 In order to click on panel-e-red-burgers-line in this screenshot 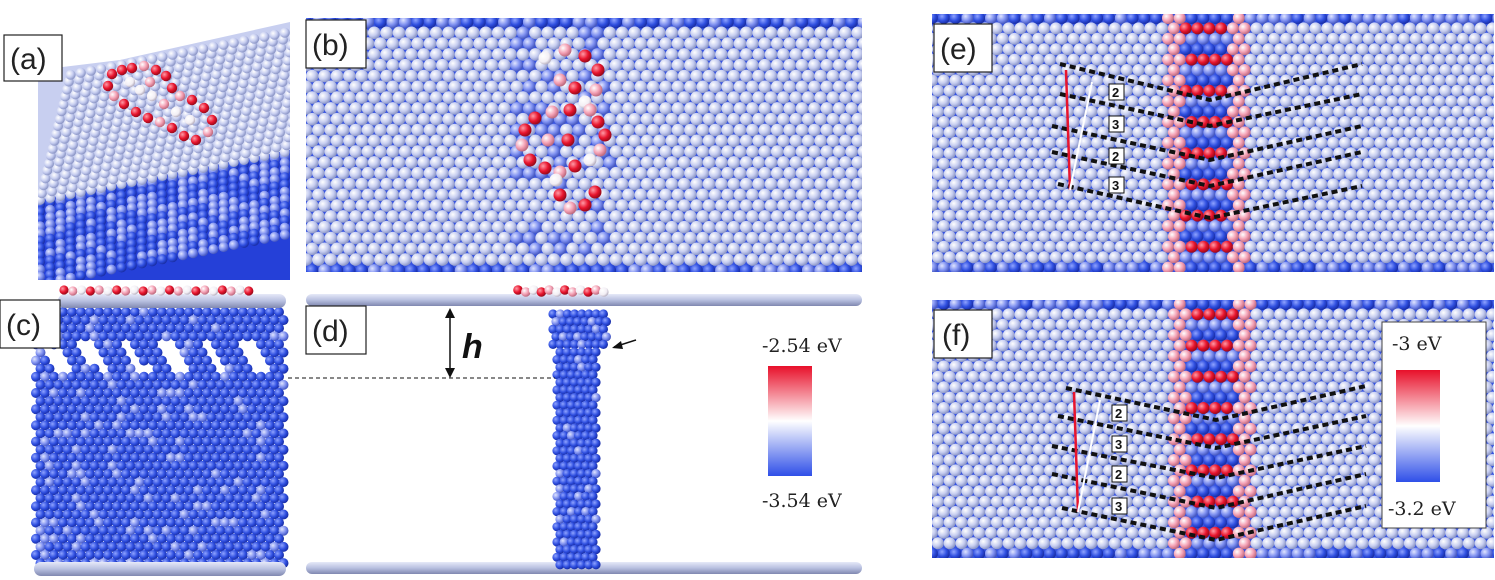, I will do `click(1068, 130)`.